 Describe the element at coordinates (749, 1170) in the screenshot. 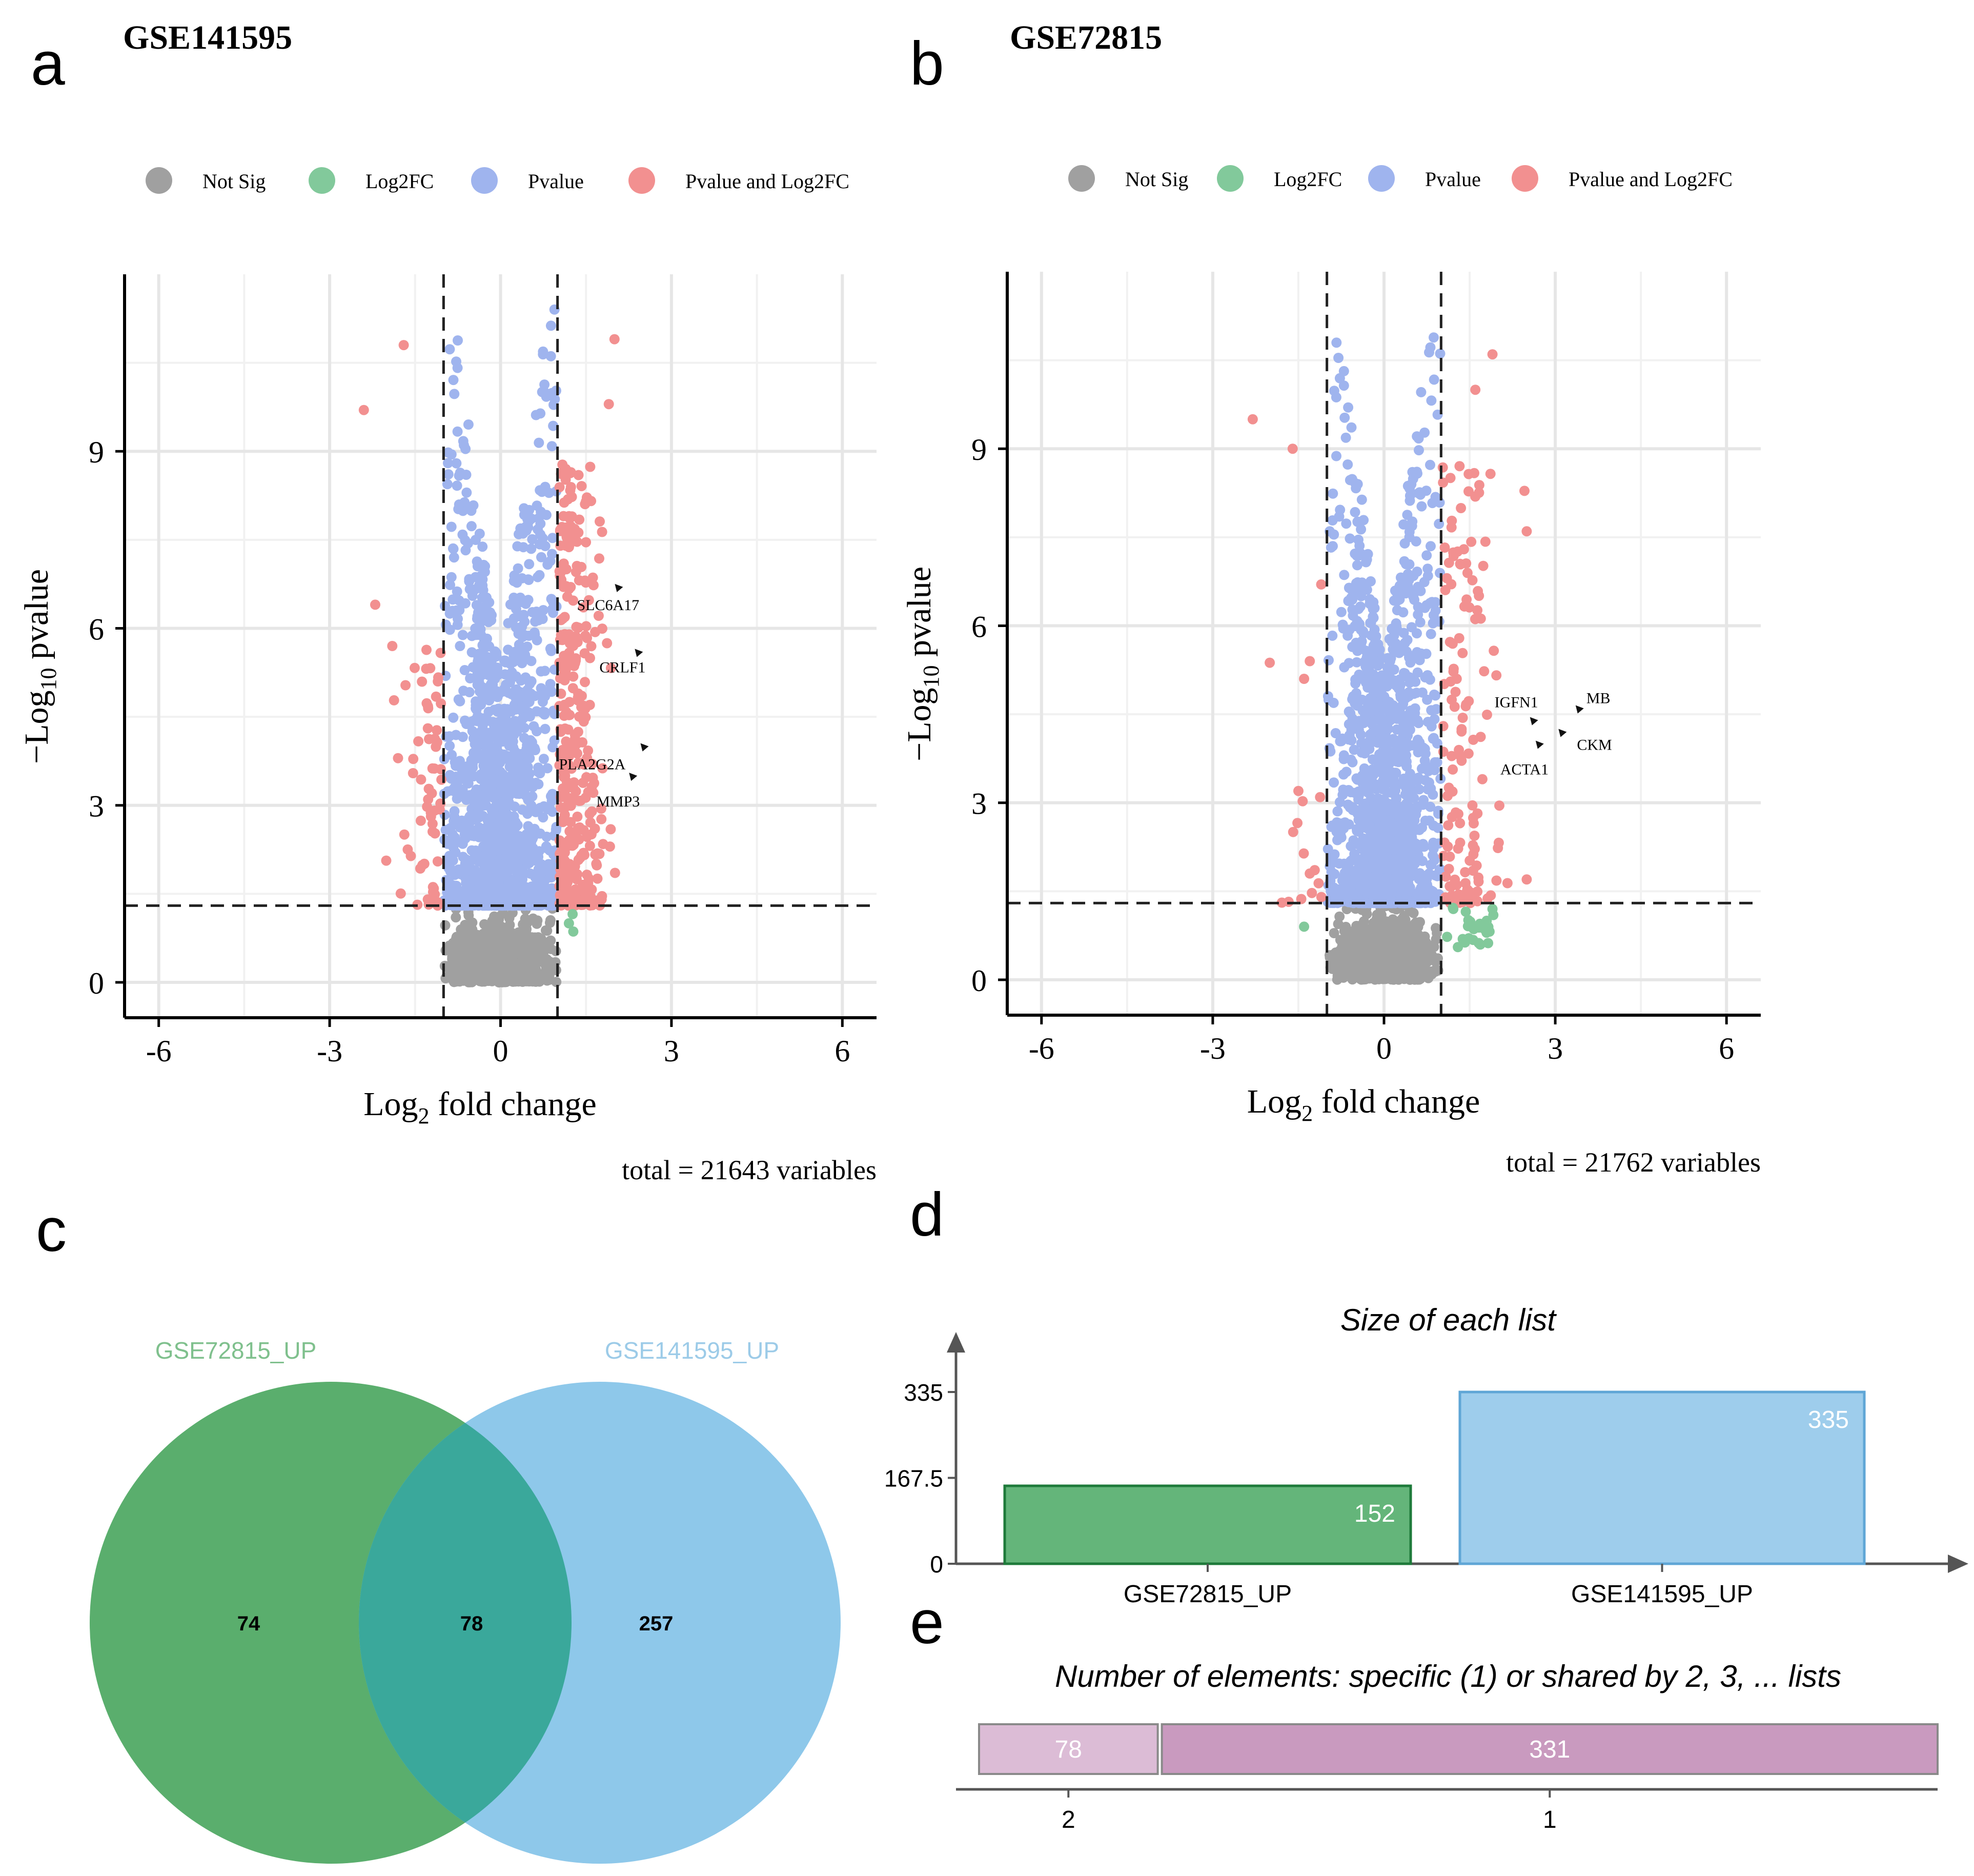

I see `panel-a-caption: total = 21643 variables` at that location.